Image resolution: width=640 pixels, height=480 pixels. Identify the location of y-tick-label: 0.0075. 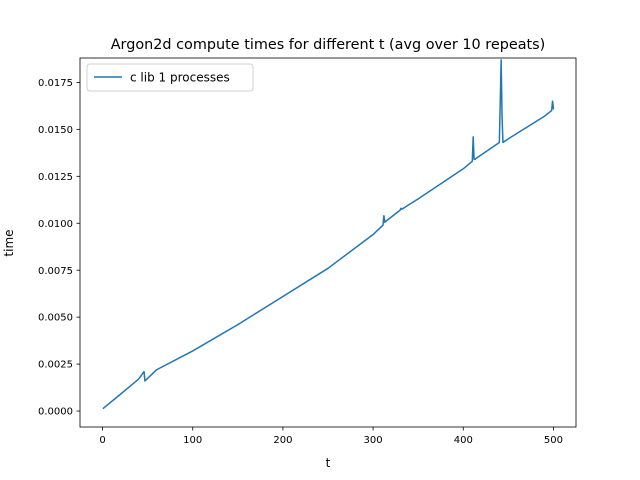
(55, 271).